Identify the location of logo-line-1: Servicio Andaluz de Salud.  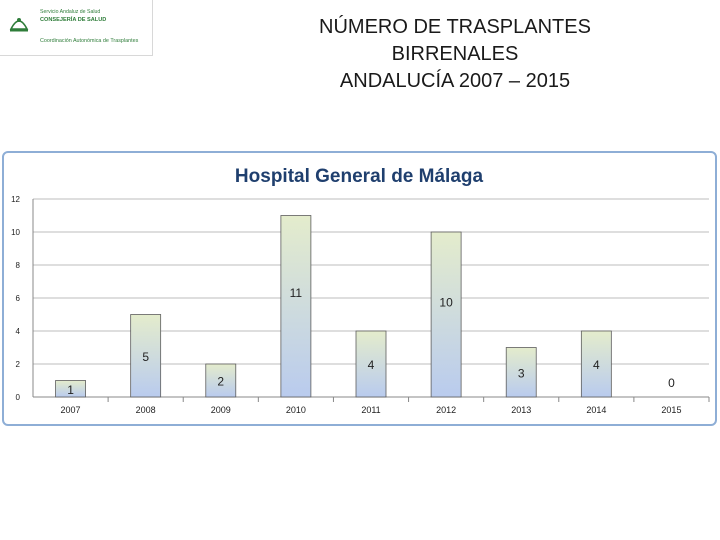
(70, 12).